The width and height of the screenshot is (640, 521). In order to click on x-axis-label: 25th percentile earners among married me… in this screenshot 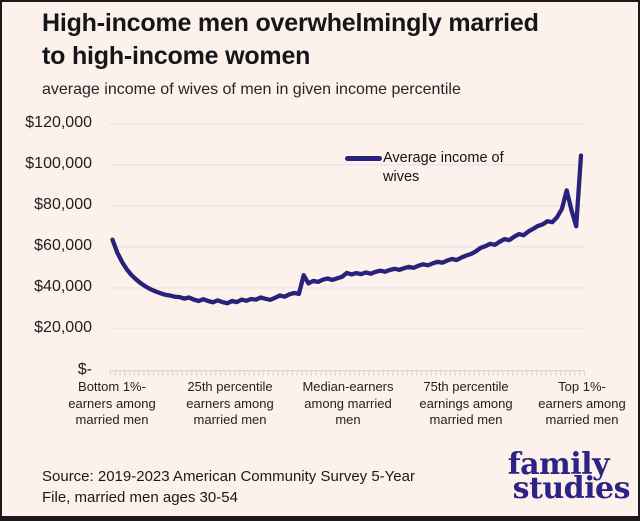, I will do `click(230, 403)`.